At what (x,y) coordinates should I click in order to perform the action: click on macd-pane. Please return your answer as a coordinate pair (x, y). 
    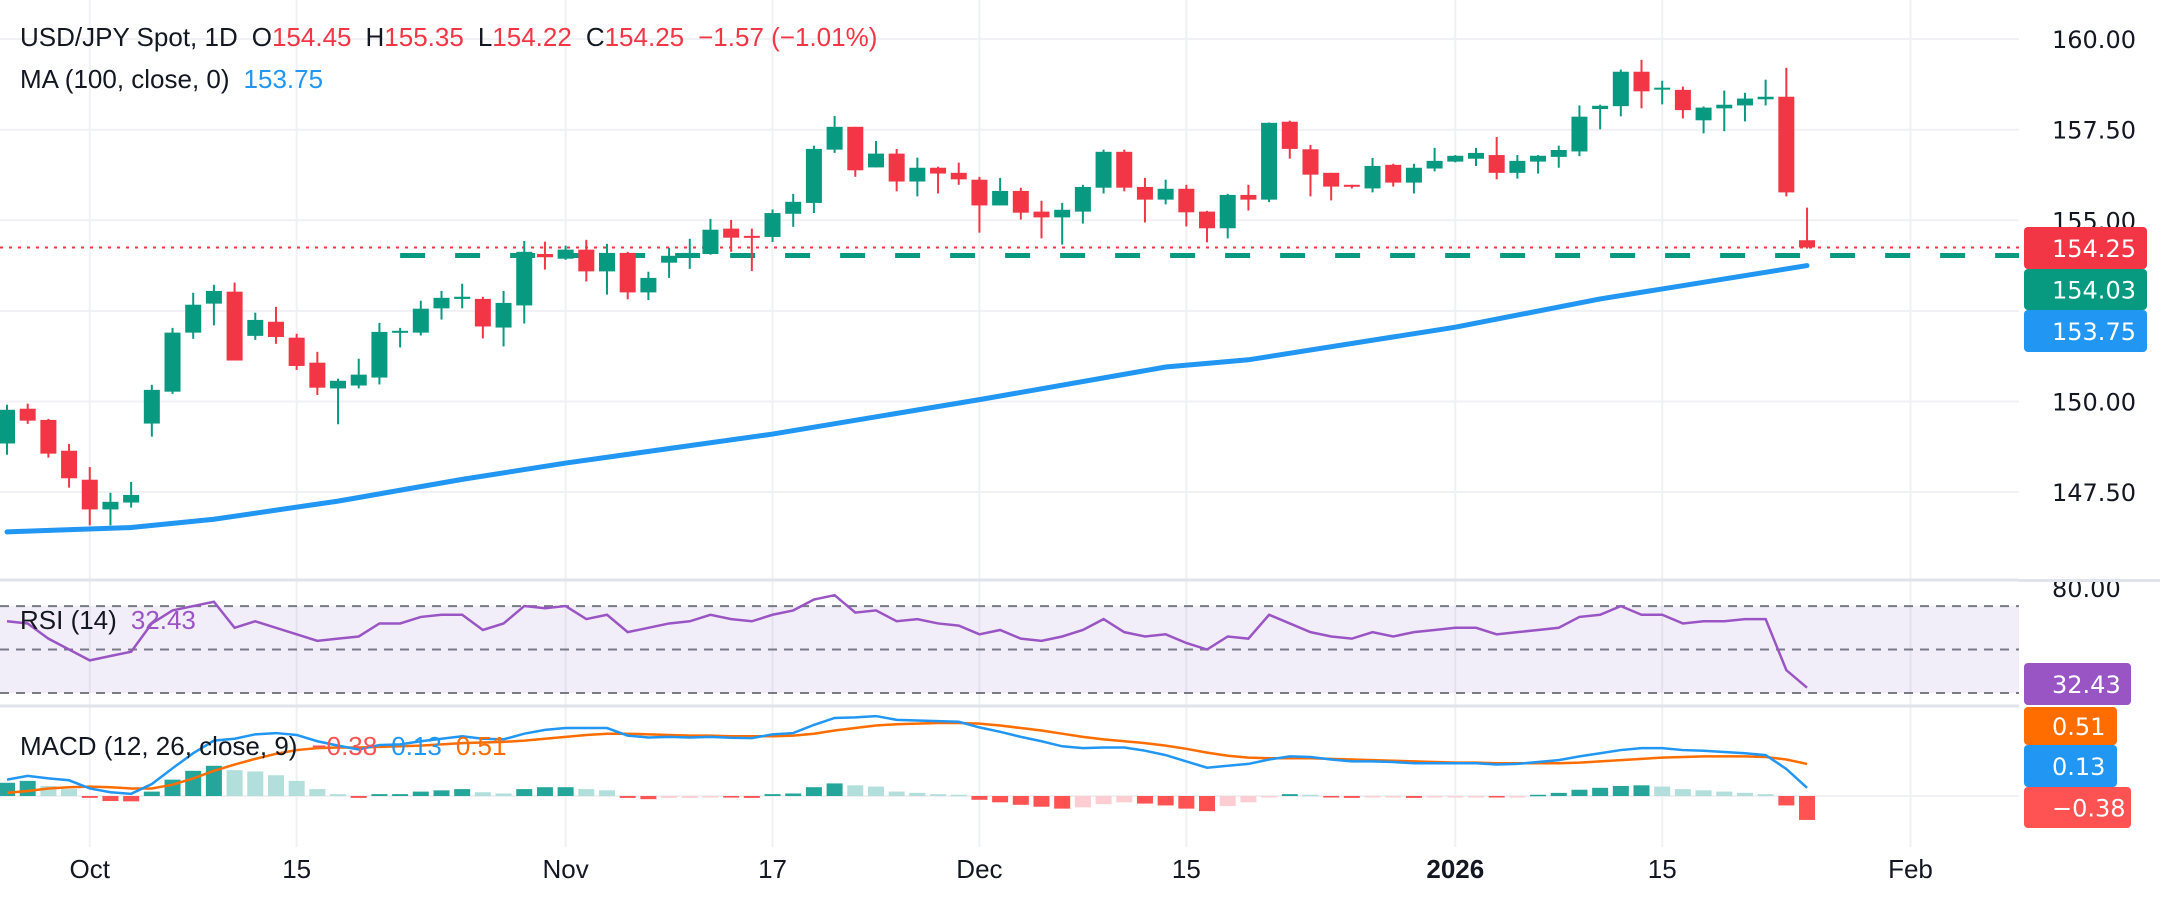
    Looking at the image, I should click on (908, 767).